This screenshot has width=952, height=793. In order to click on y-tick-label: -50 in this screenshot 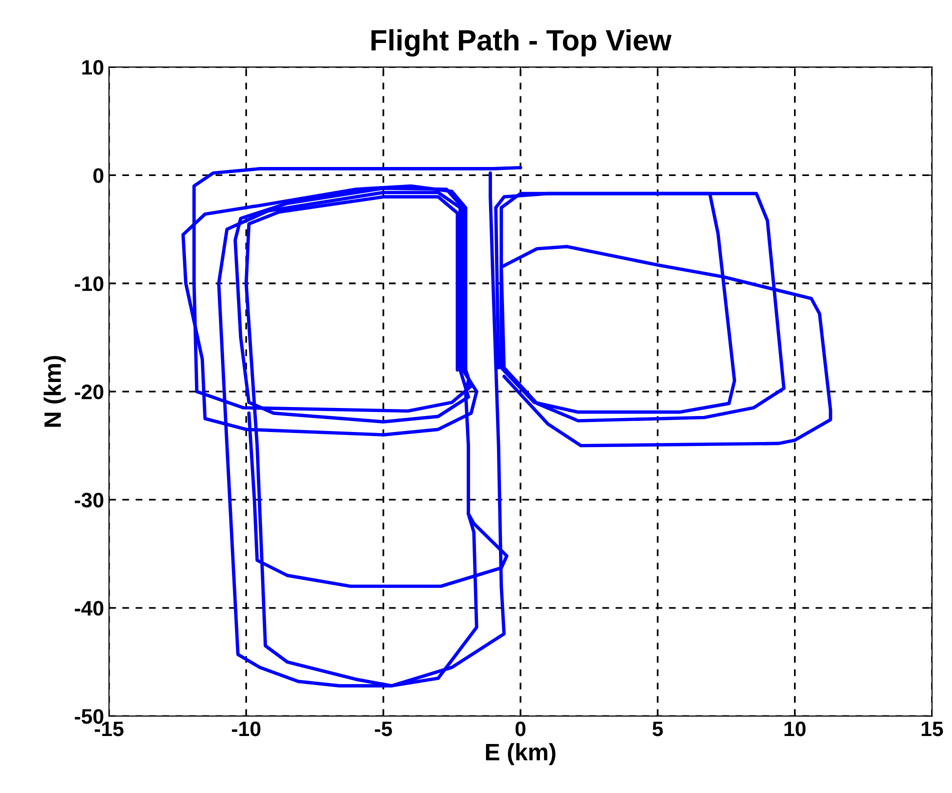, I will do `click(89, 716)`.